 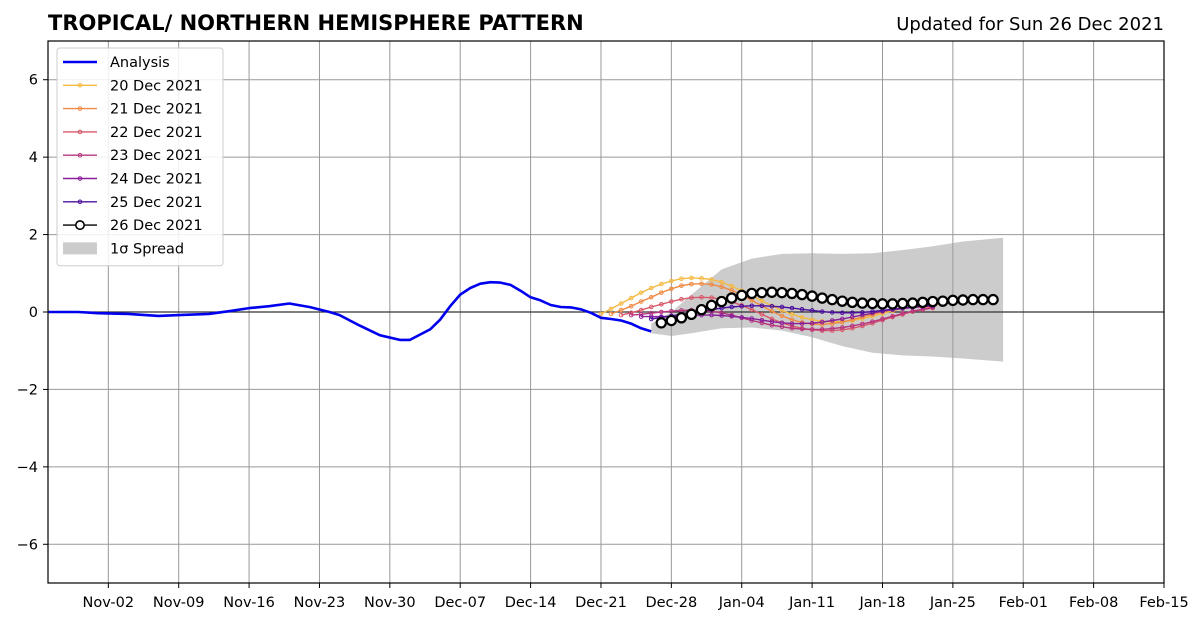 What do you see at coordinates (350, 311) in the screenshot?
I see `analysis-line` at bounding box center [350, 311].